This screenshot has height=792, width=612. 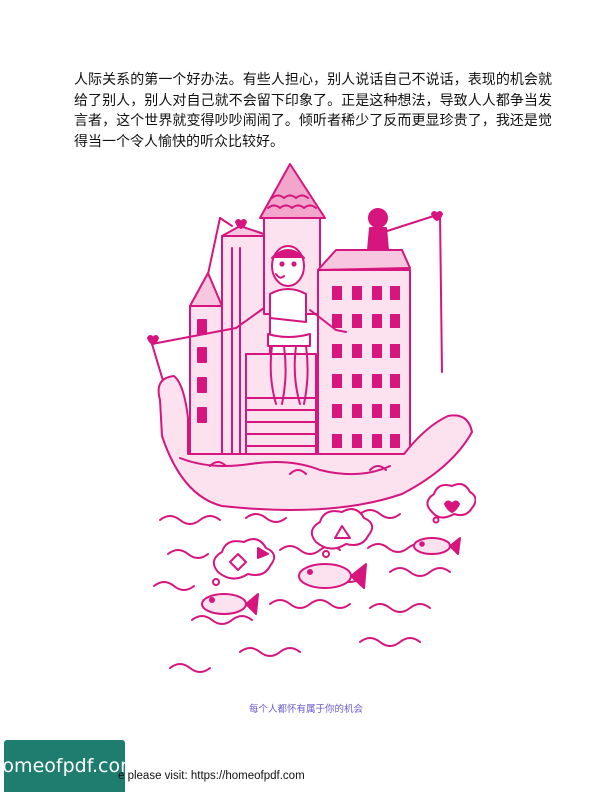 What do you see at coordinates (230, 604) in the screenshot?
I see `fish-left` at bounding box center [230, 604].